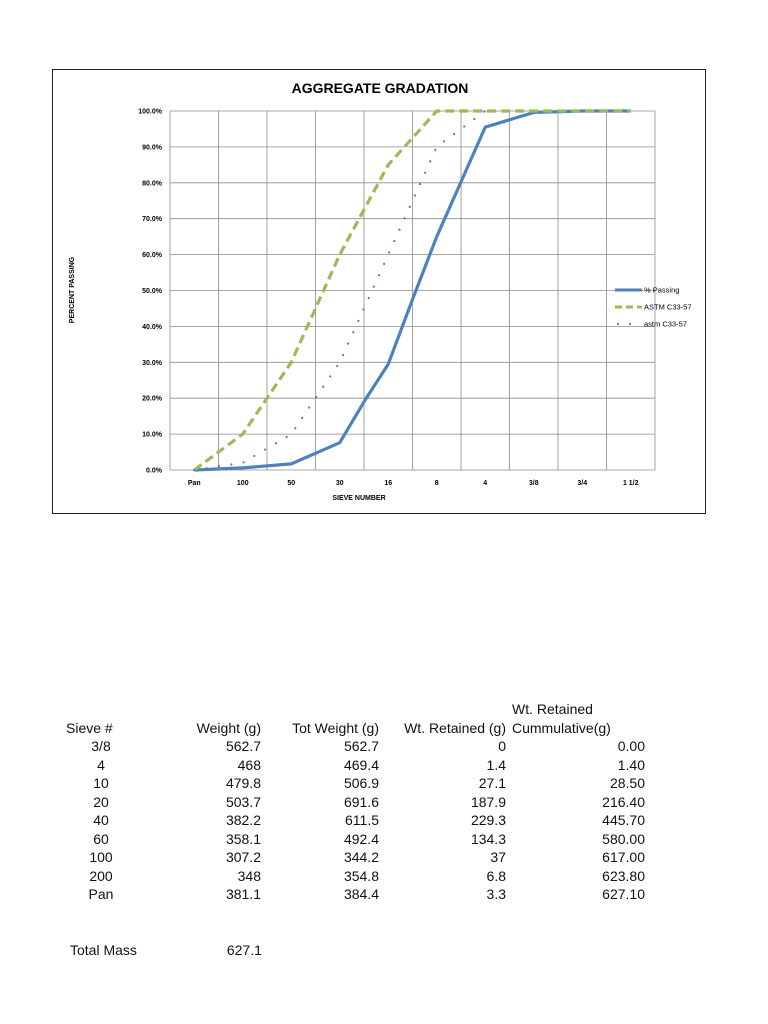 This screenshot has width=768, height=1024. Describe the element at coordinates (101, 838) in the screenshot. I see `cell-sieve: 60` at that location.